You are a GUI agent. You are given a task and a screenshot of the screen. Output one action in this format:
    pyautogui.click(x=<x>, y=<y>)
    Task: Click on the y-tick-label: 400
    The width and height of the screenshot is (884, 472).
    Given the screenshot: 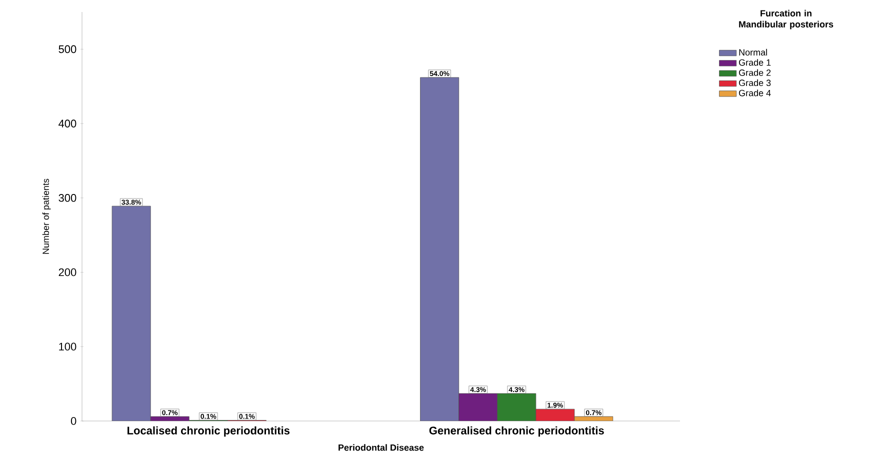 What is the action you would take?
    pyautogui.click(x=67, y=124)
    